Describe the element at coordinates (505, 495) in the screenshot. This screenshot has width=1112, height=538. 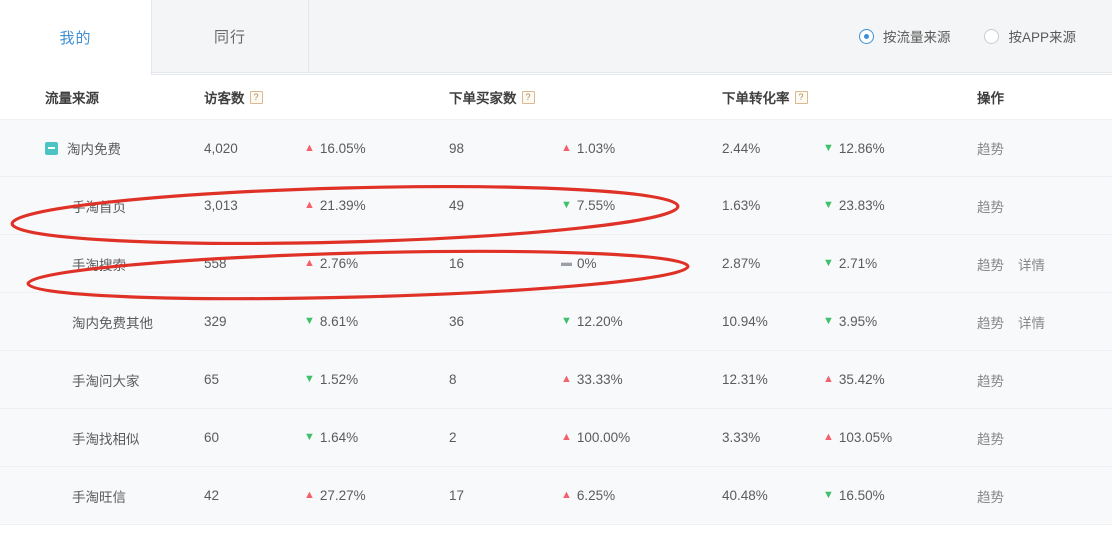
I see `cell-buyers: 17` at that location.